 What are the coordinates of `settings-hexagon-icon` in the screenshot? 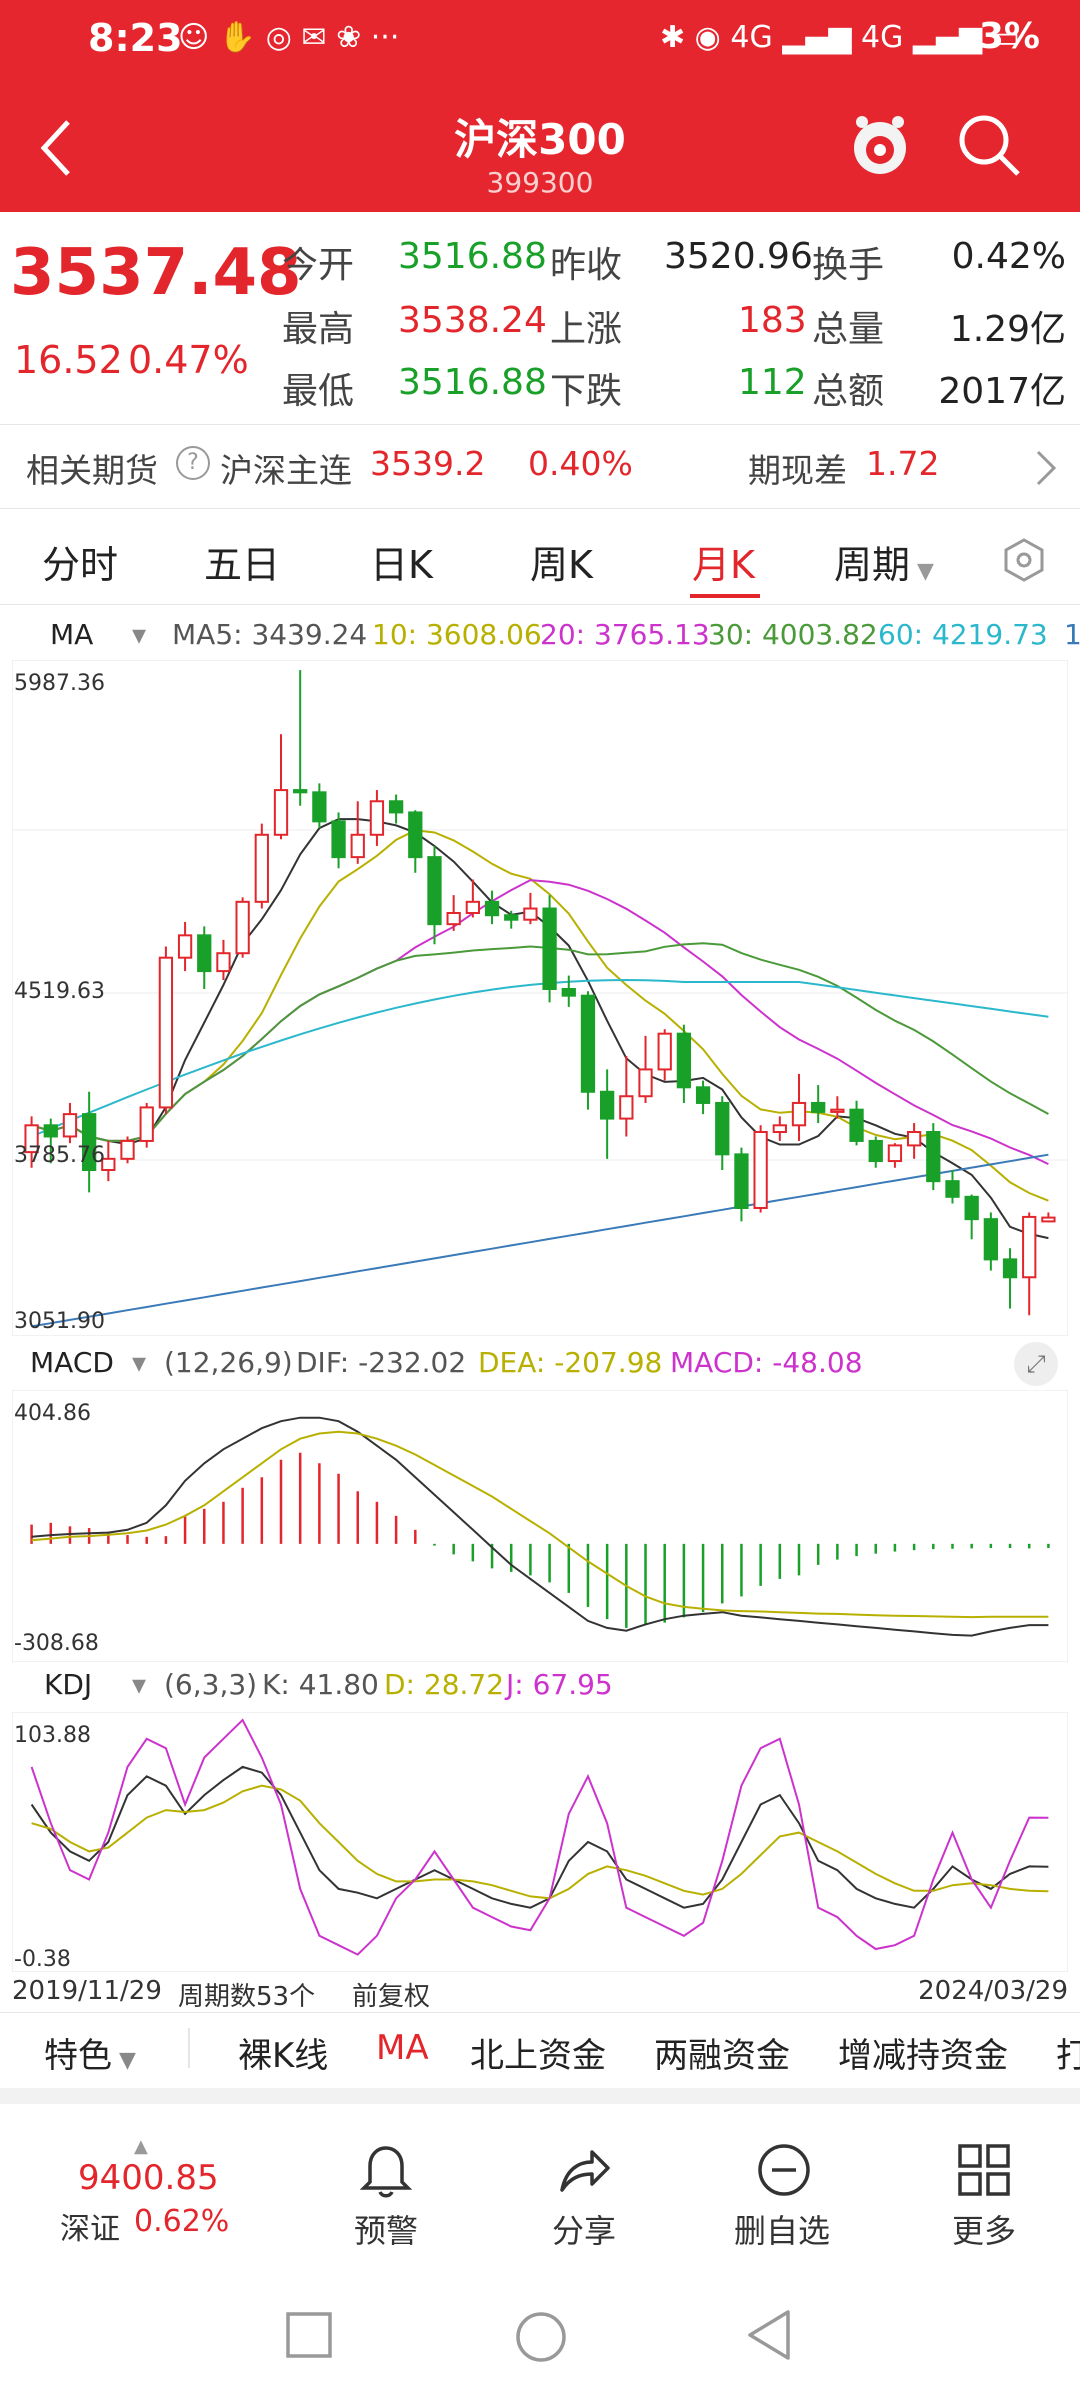 It's located at (1024, 560).